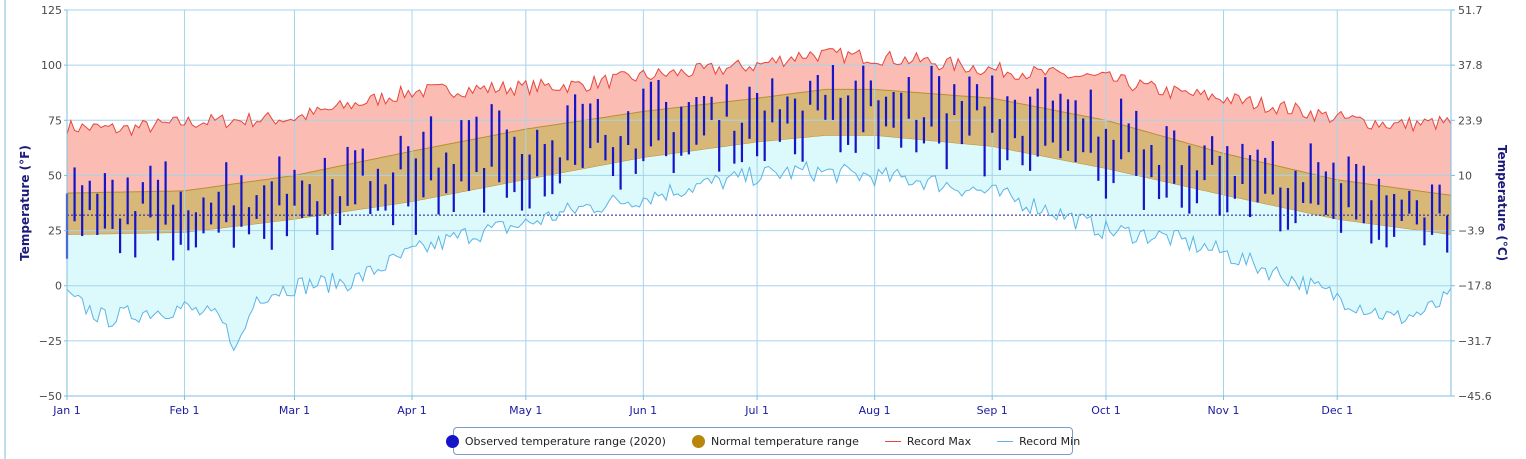 The image size is (1526, 459). Describe the element at coordinates (50, 341) in the screenshot. I see `y-tick-label-left: −25` at that location.